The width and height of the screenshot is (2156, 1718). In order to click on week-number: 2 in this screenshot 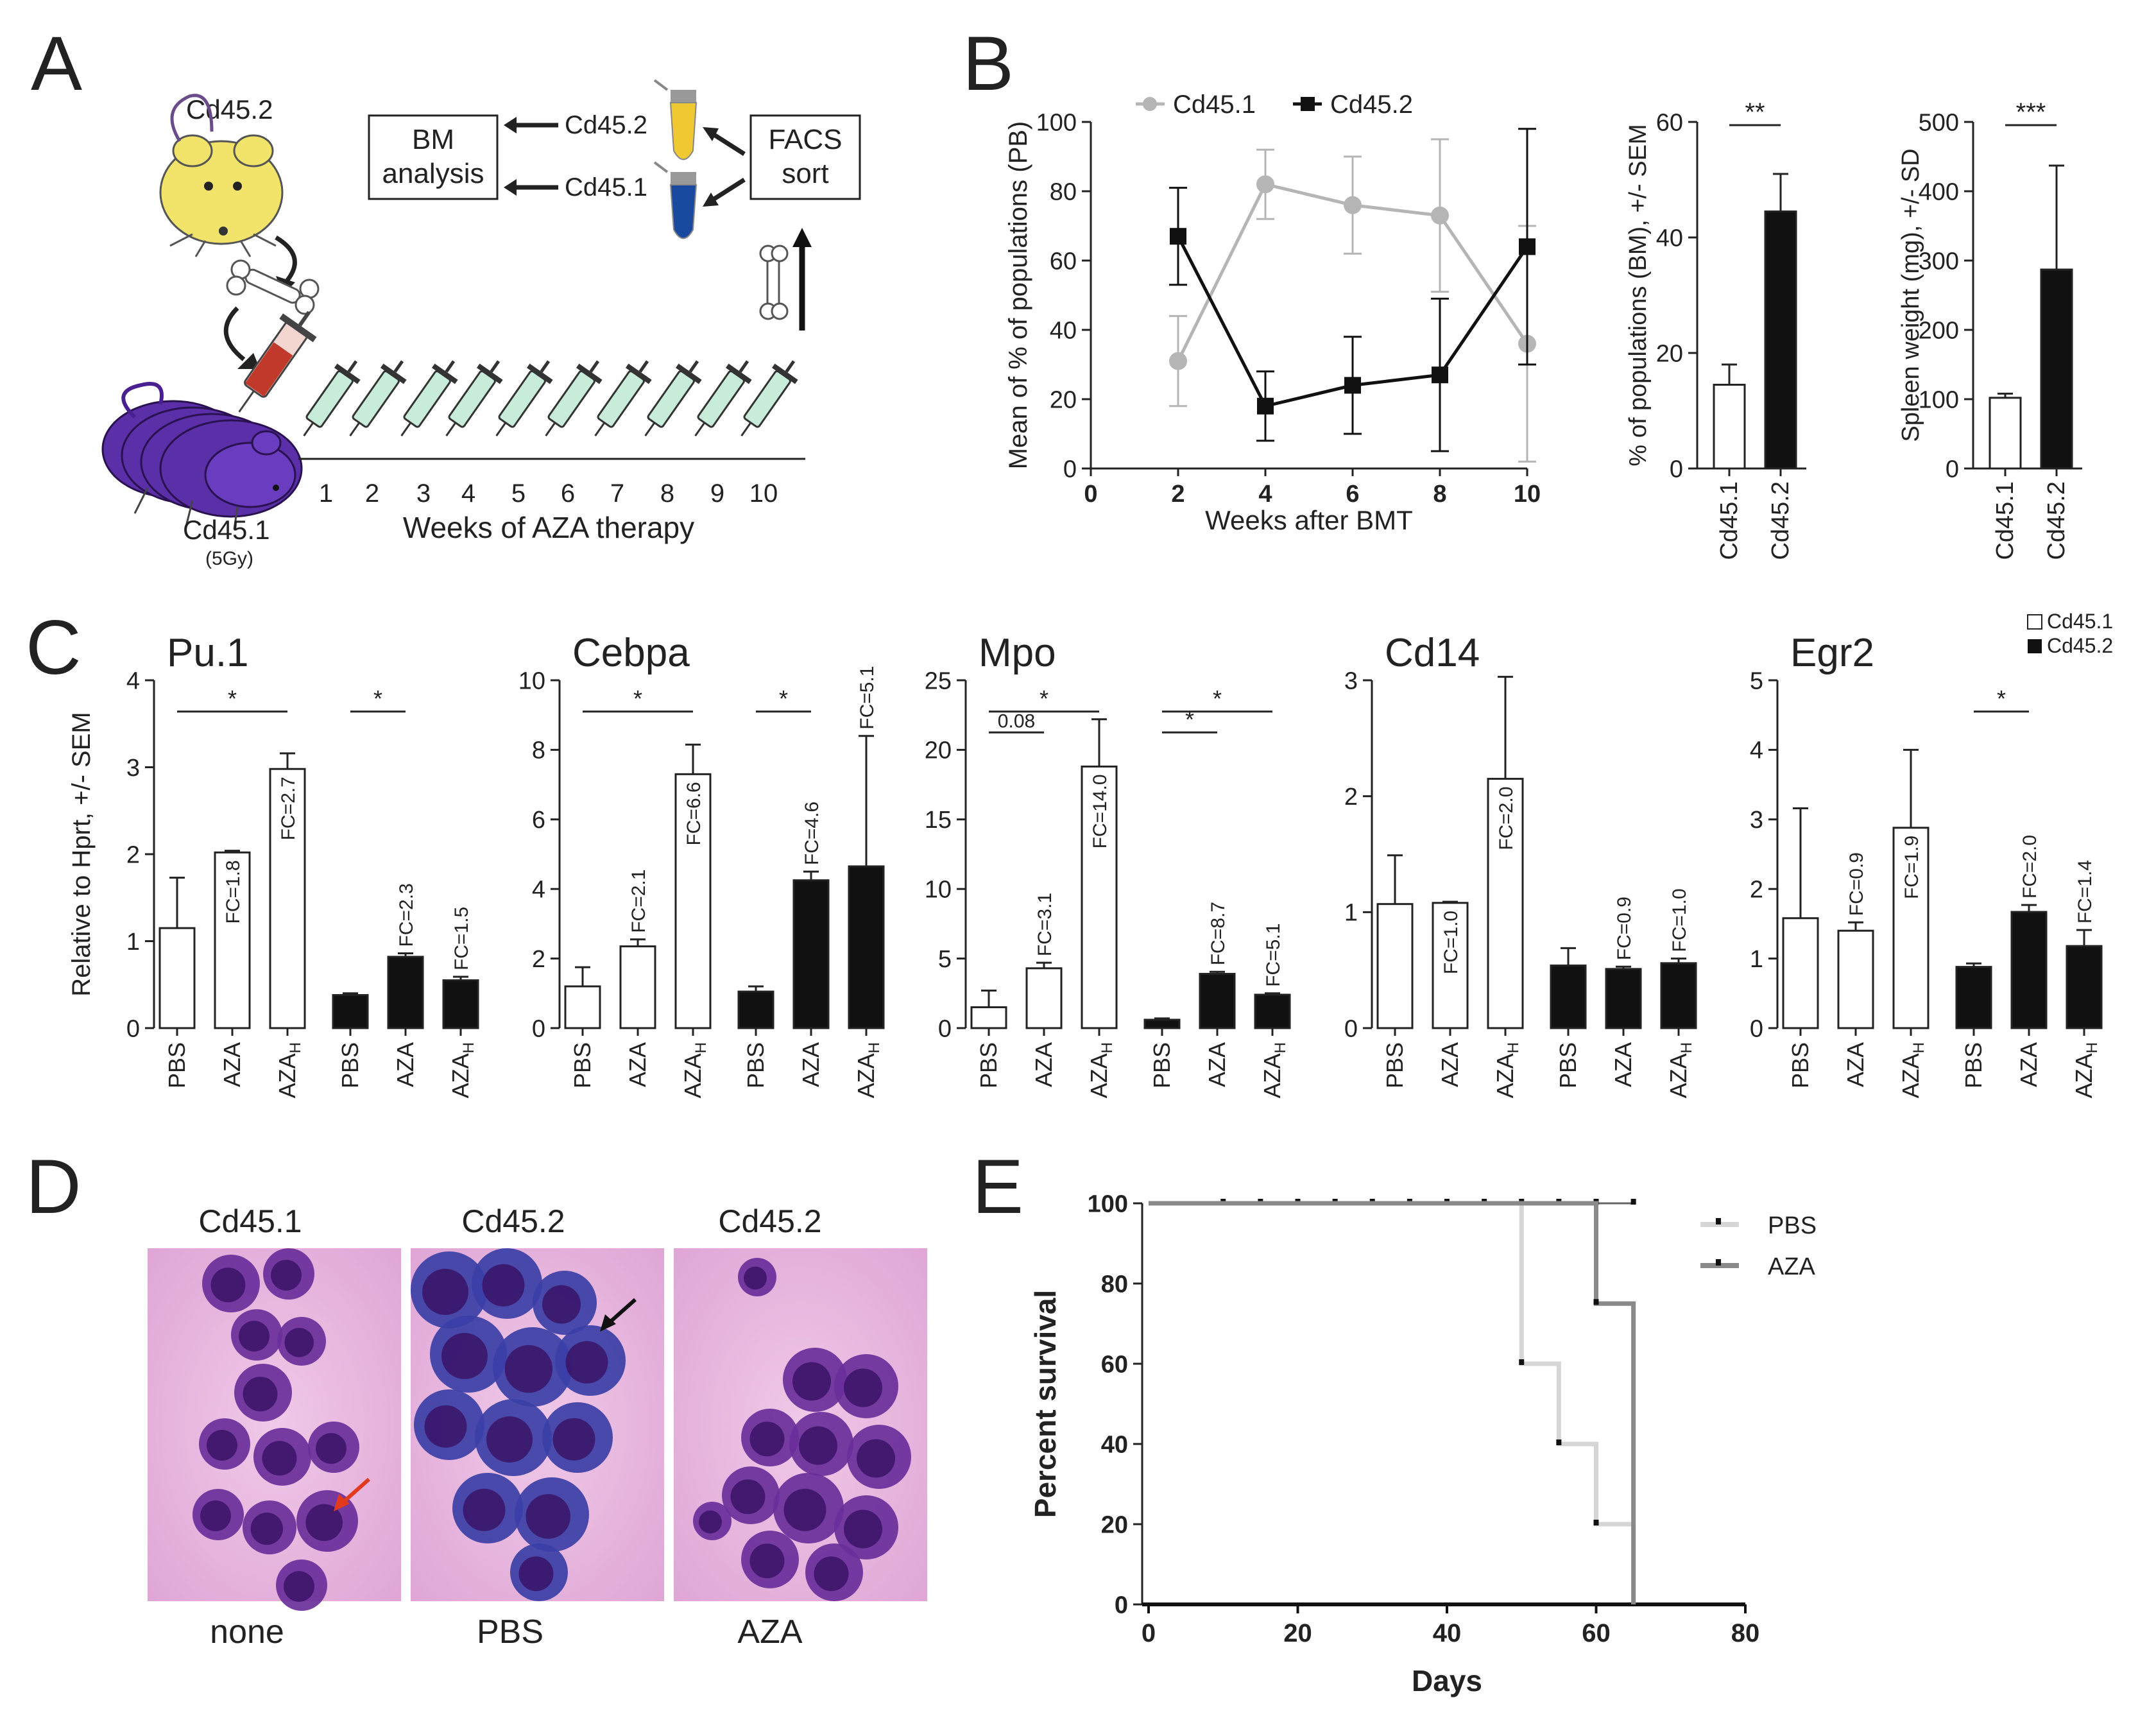, I will do `click(372, 493)`.